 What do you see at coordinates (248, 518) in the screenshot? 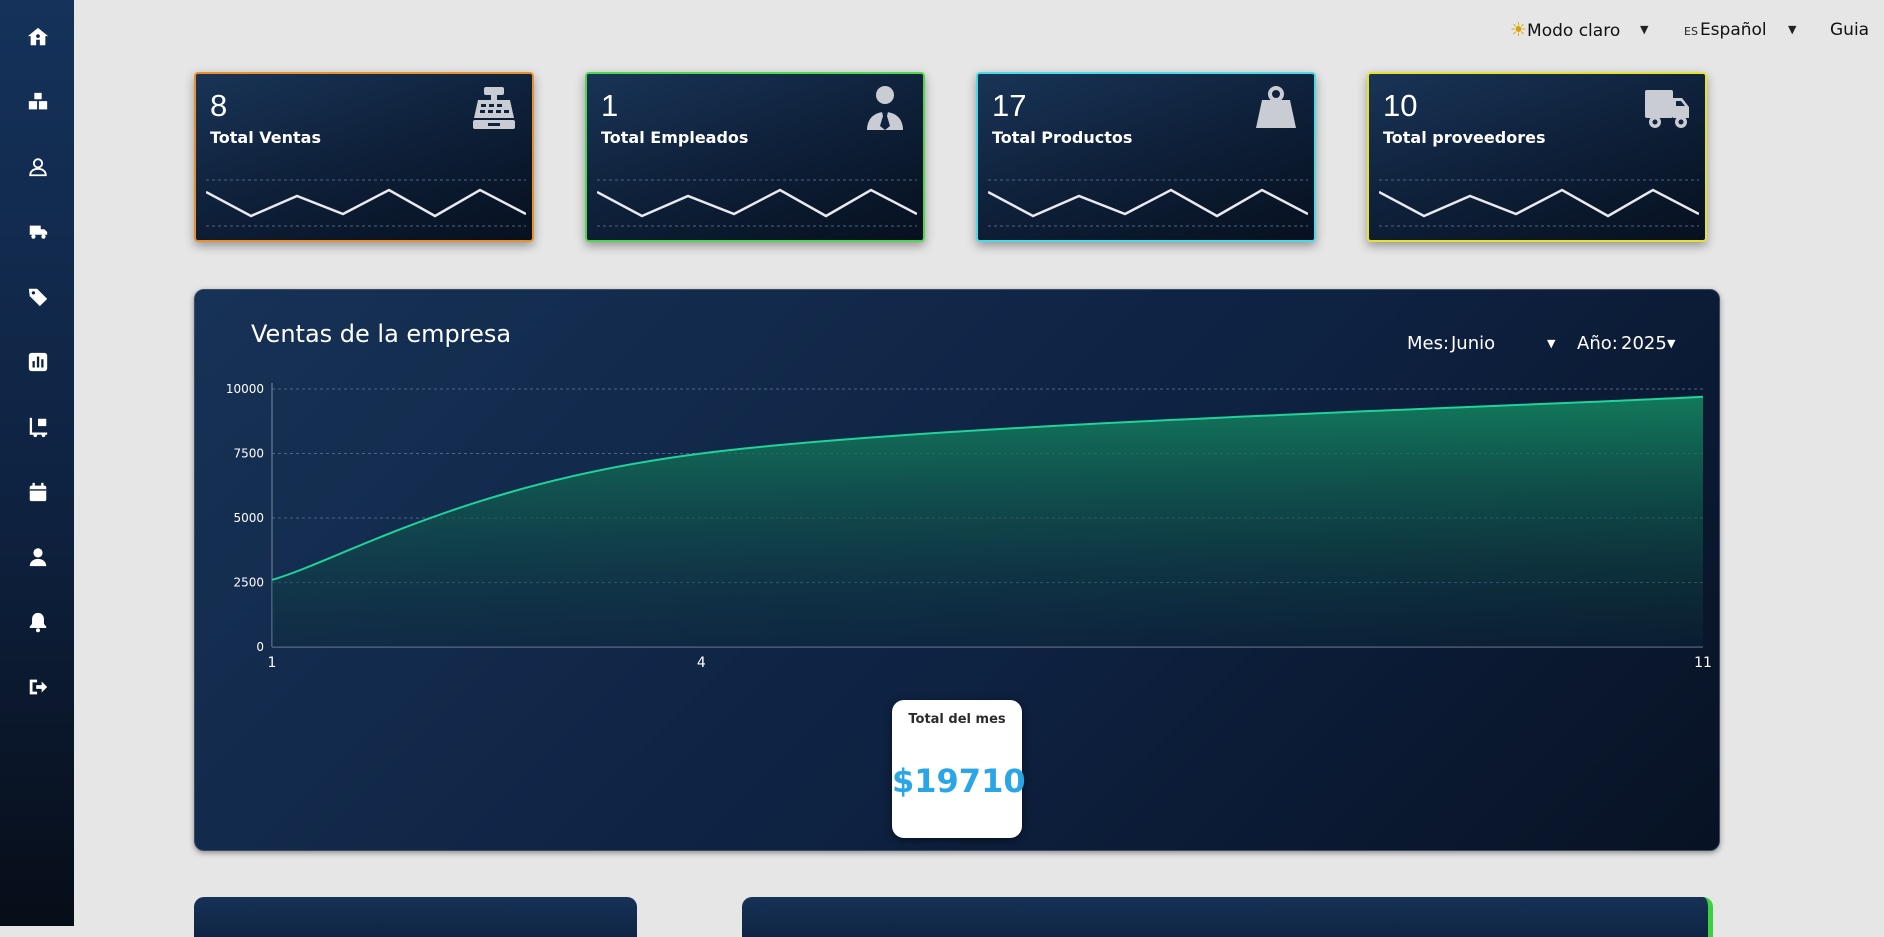
I see `y-tick-label: 5000` at bounding box center [248, 518].